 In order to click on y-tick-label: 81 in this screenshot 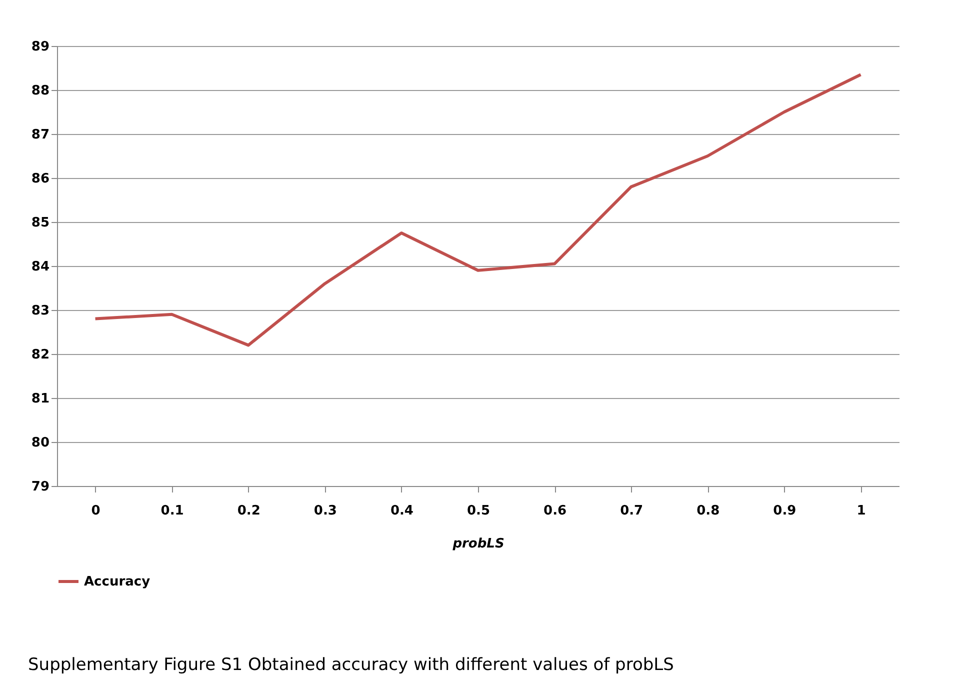, I will do `click(40, 399)`.